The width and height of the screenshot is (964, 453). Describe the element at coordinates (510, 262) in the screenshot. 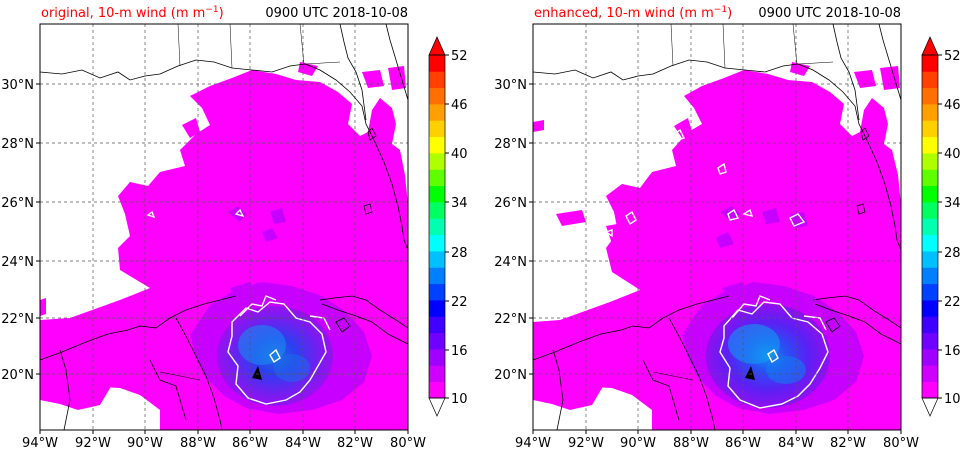

I see `lat-tick-label: 24°N` at that location.